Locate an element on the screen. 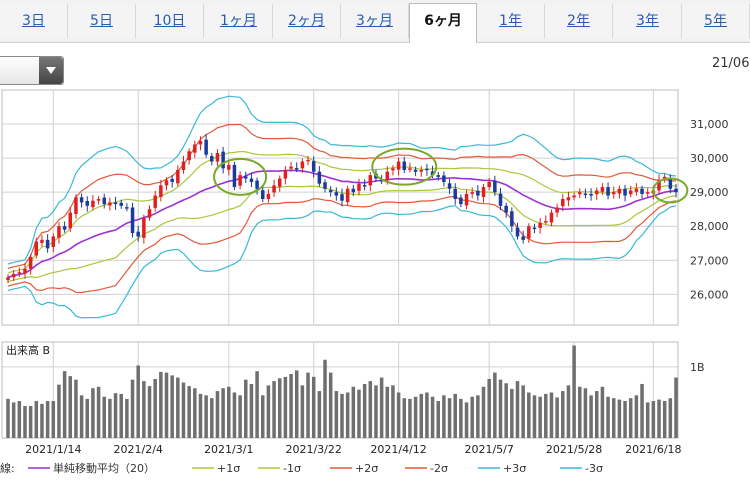 Image resolution: width=750 pixels, height=487 pixels. tab-11: 5年 is located at coordinates (716, 21).